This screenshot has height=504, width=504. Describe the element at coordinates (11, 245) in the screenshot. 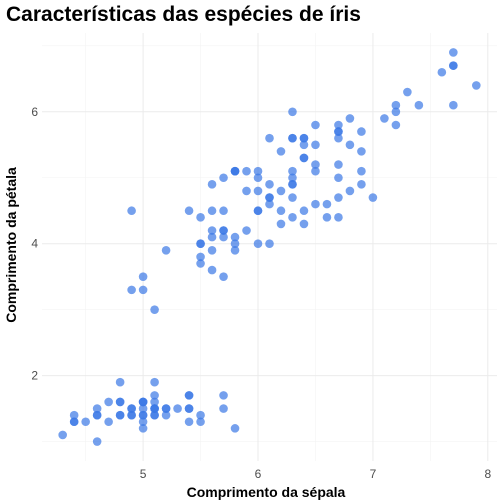

I see `y-axis-title: Comprimento da pétala` at that location.